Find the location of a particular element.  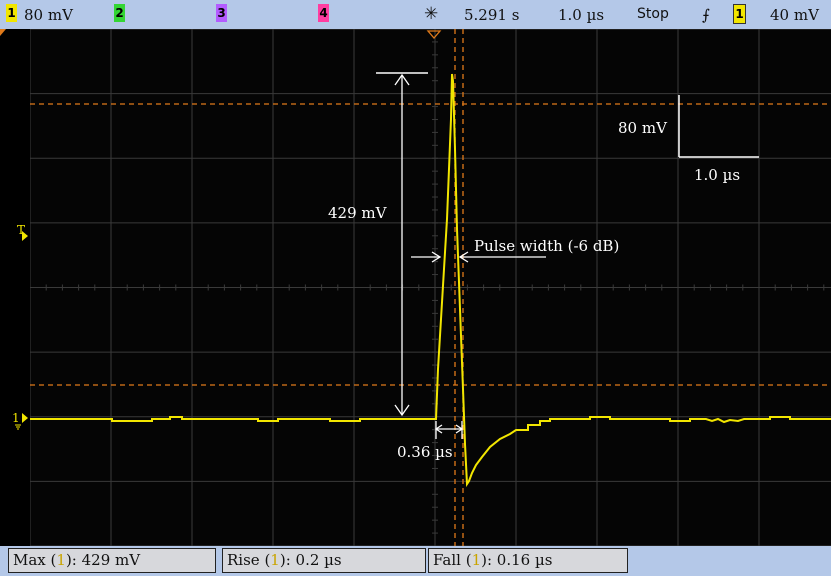

measurement-fall-value: : 0.16 µs is located at coordinates (519, 560).